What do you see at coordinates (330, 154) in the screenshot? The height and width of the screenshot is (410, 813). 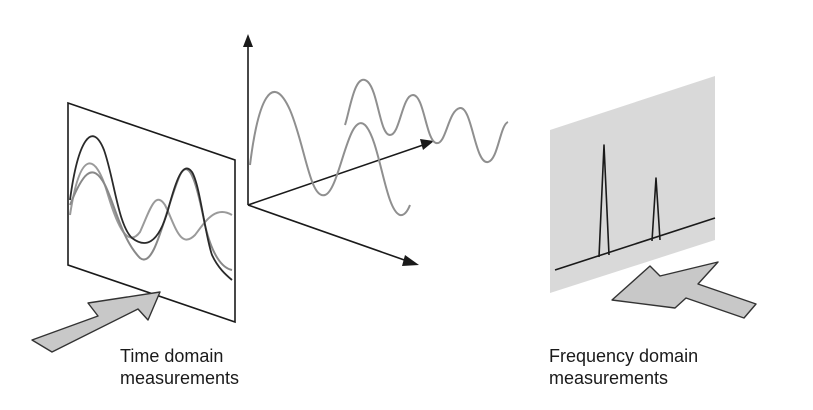 I see `sine-wave-low` at bounding box center [330, 154].